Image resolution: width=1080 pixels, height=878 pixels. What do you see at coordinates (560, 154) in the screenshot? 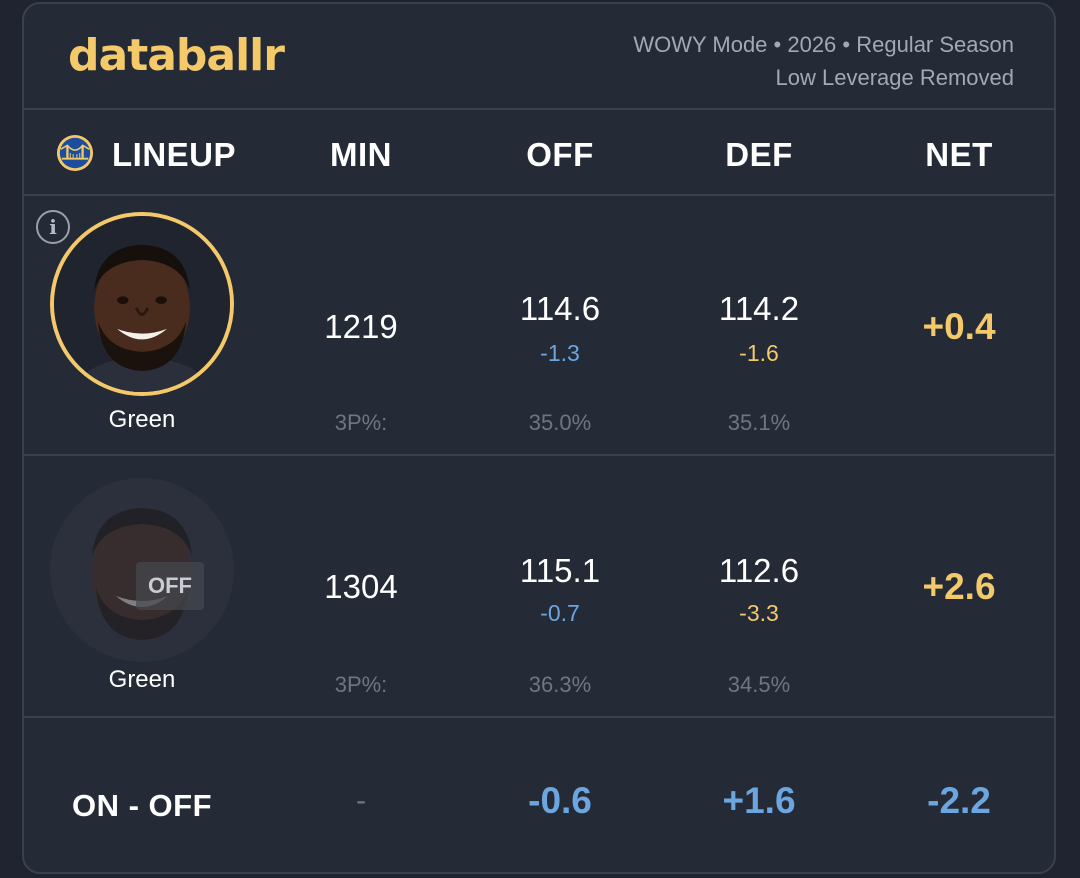
I see `off-header: OFF` at bounding box center [560, 154].